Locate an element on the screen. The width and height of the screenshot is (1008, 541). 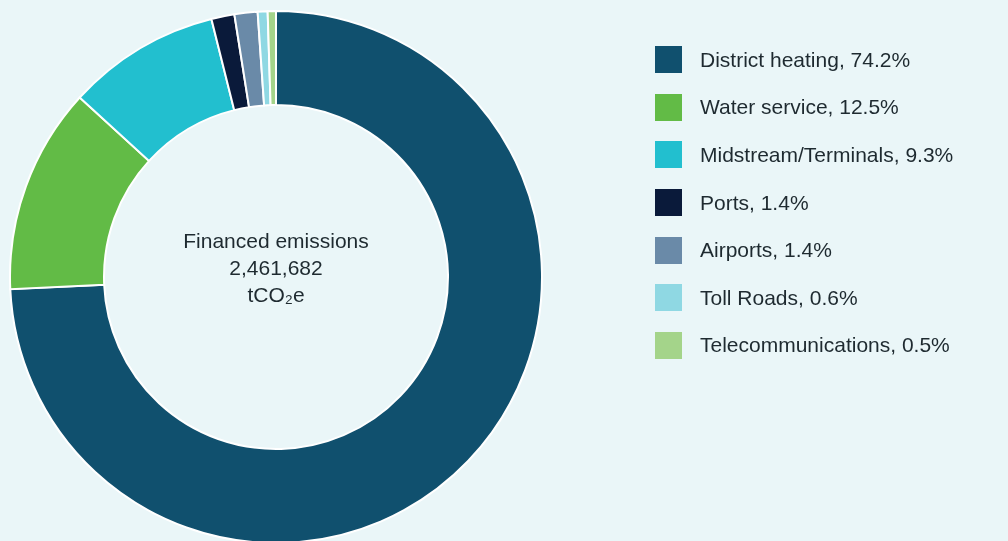
legend-label: Water service, 12.5% is located at coordinates (799, 107).